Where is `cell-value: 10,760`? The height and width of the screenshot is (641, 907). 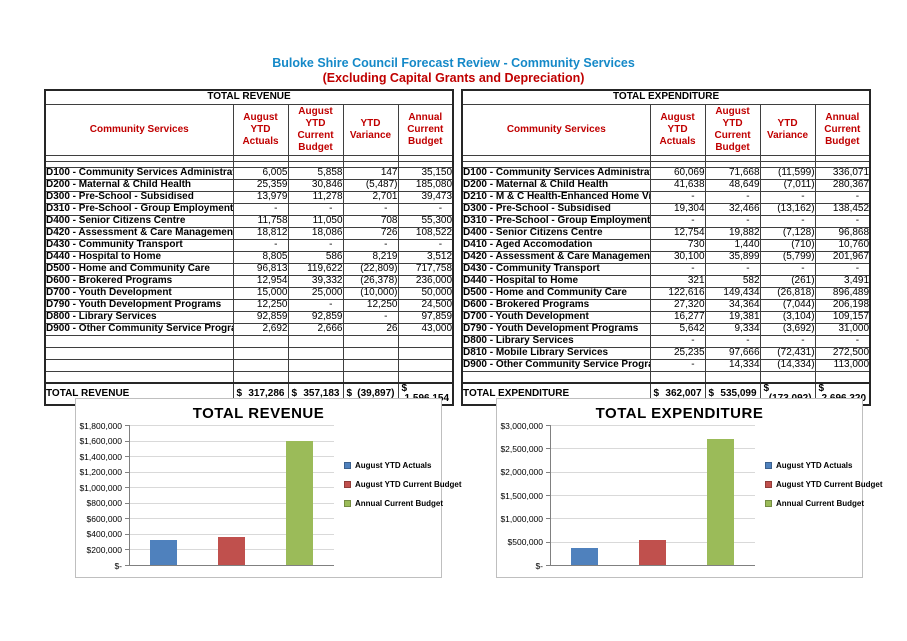 cell-value: 10,760 is located at coordinates (842, 245).